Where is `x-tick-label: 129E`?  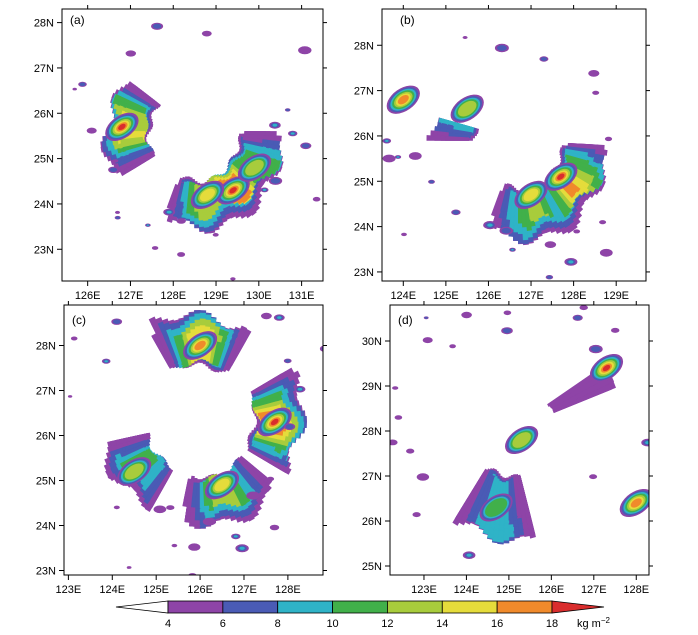
x-tick-label: 129E is located at coordinates (616, 296).